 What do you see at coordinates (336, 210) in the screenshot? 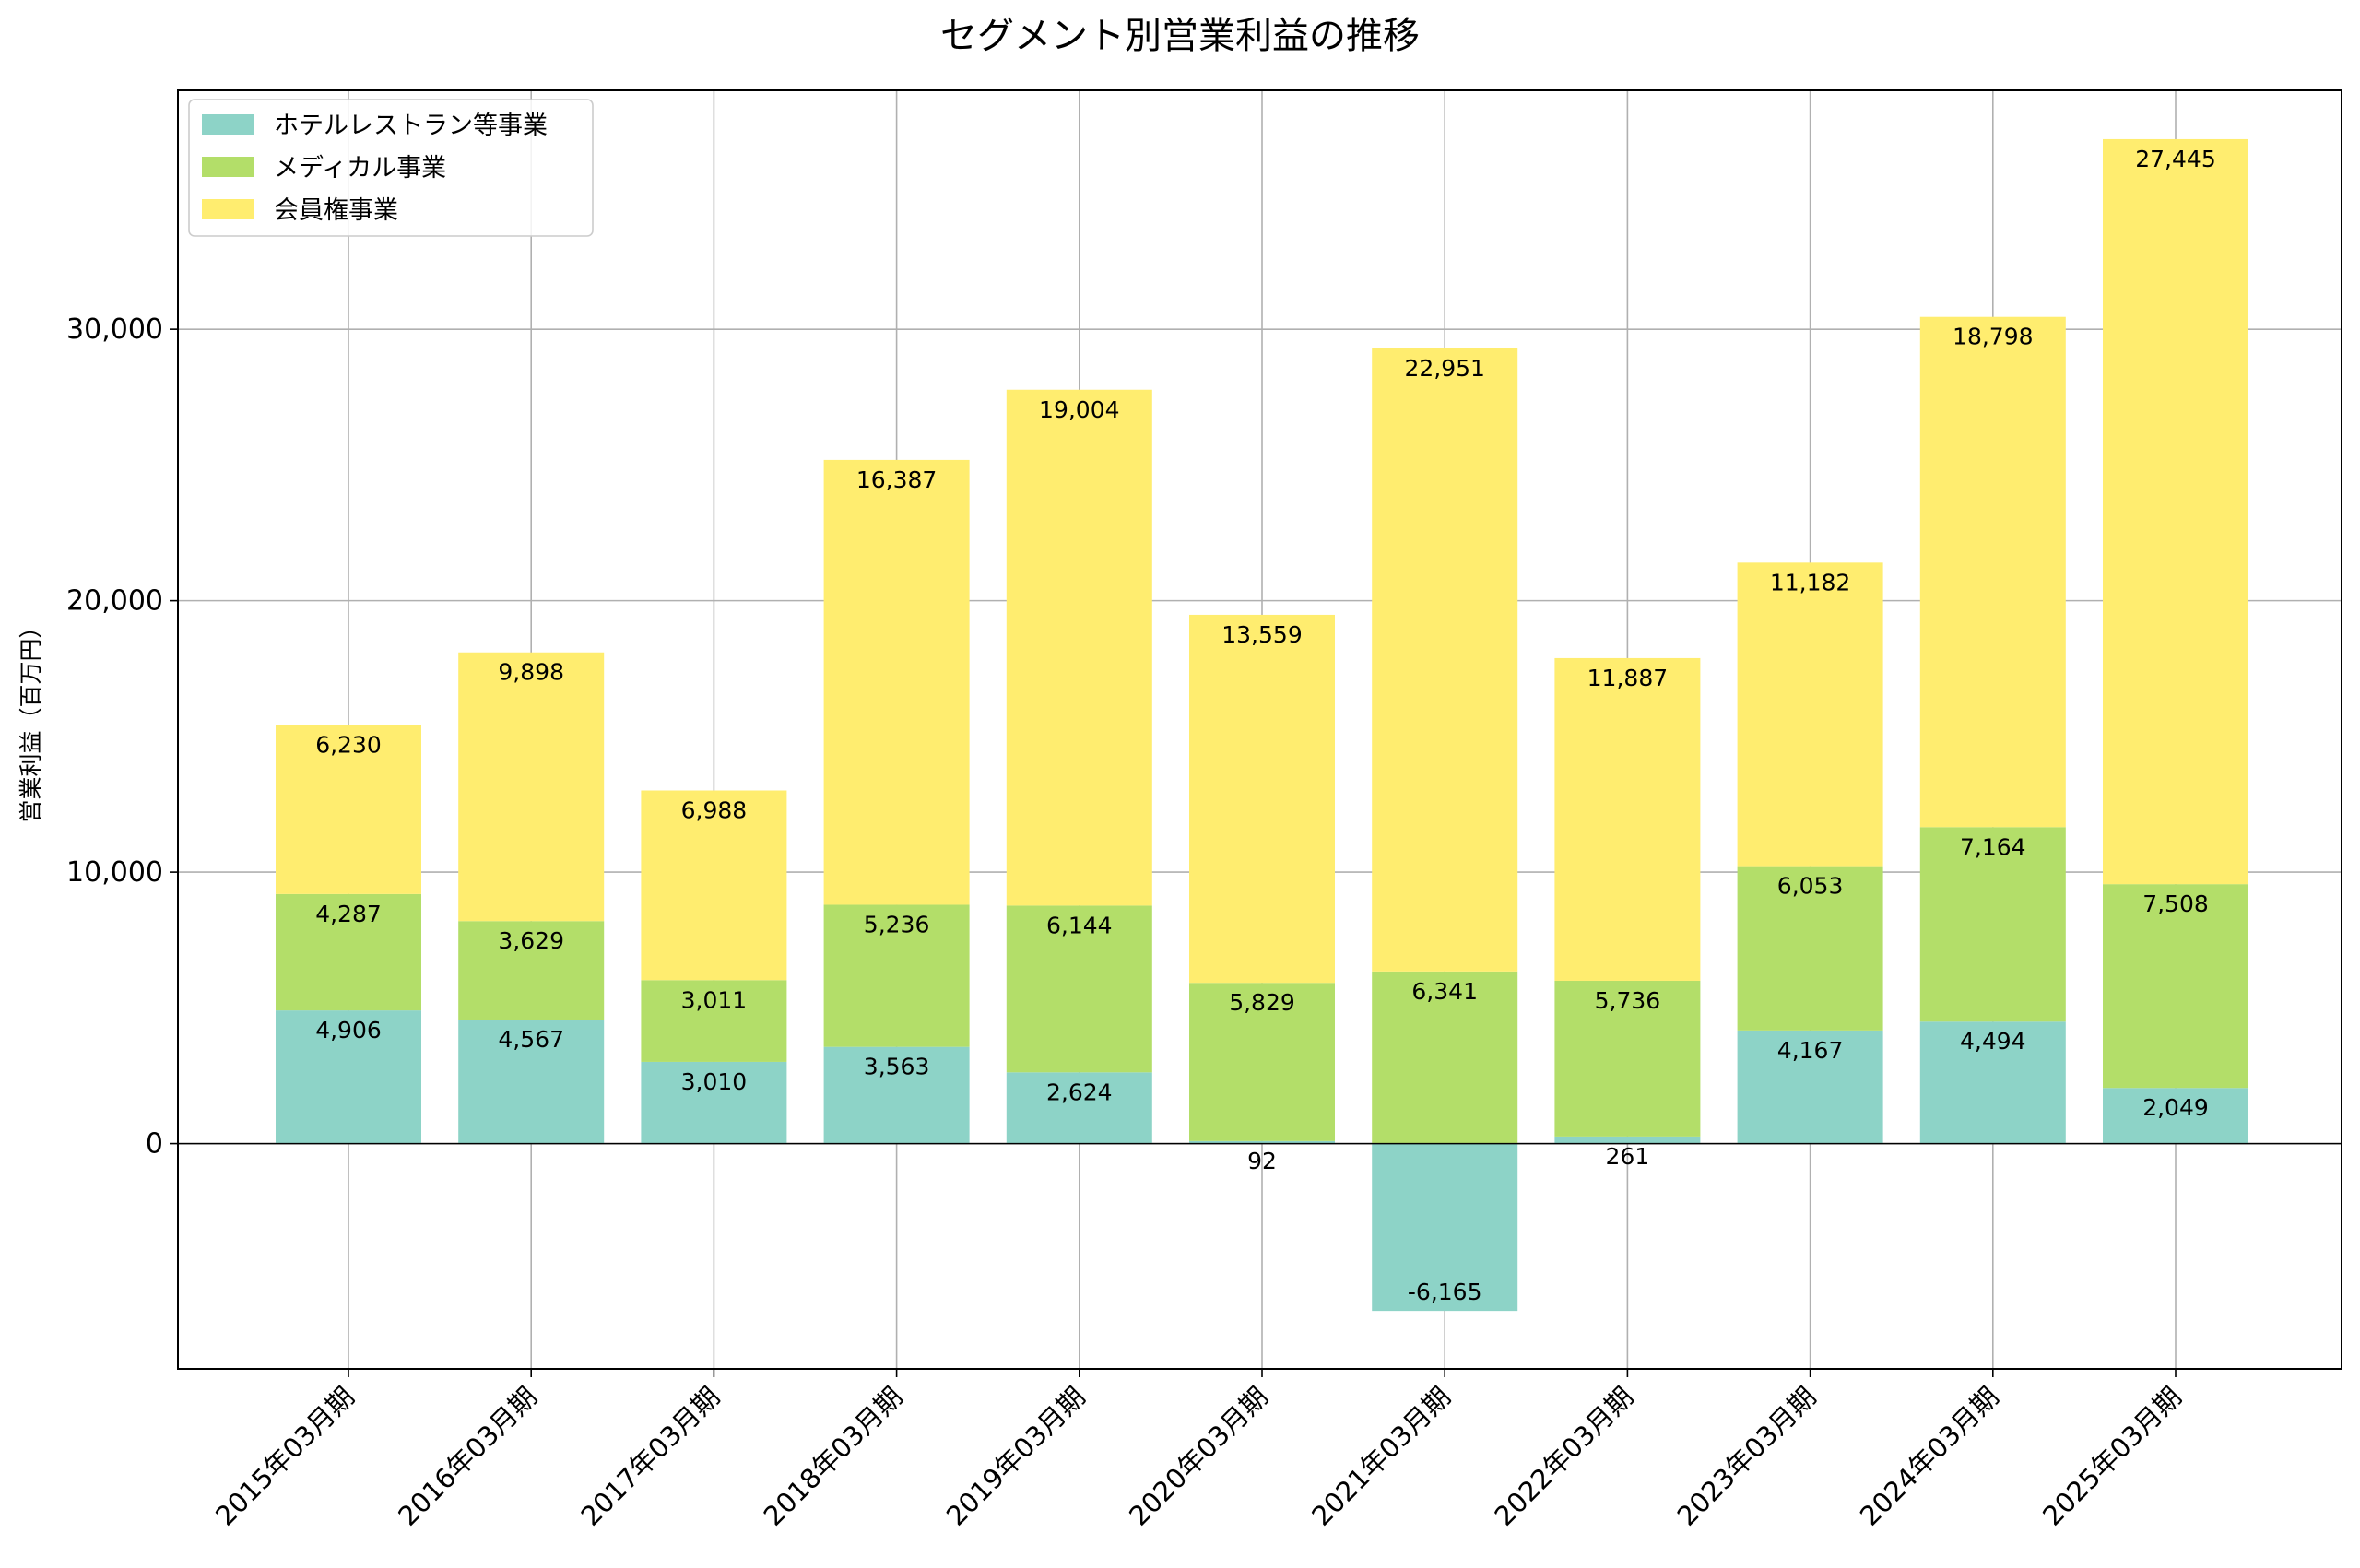
I see `legend-label: 会員権事業` at bounding box center [336, 210].